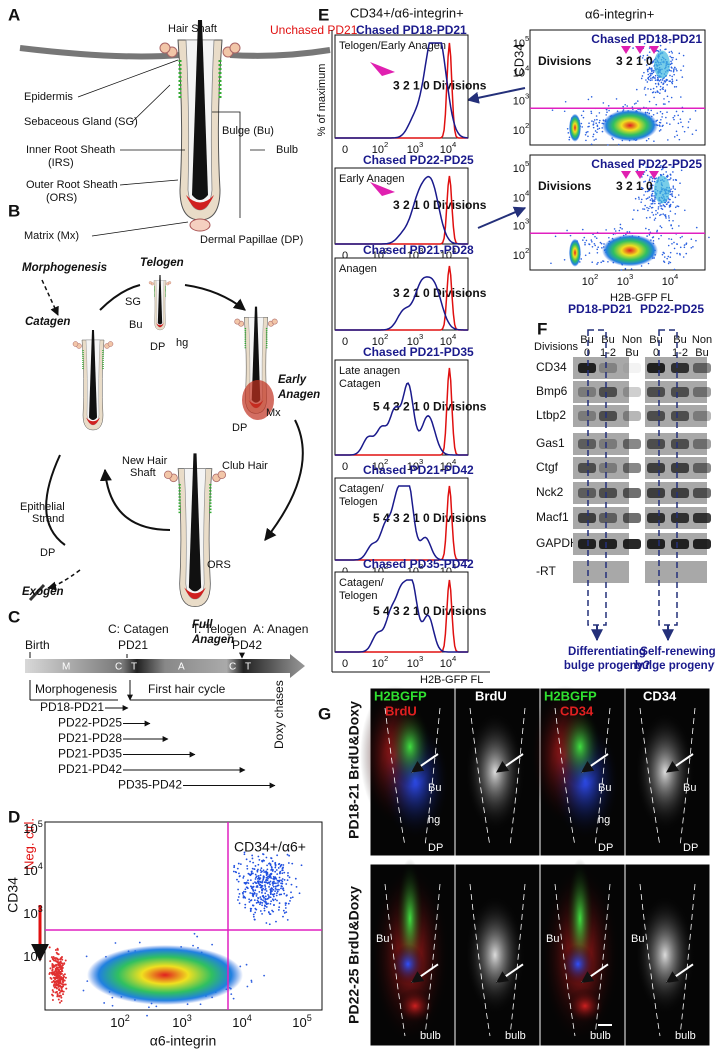 Image resolution: width=715 pixels, height=1050 pixels. Describe the element at coordinates (239, 428) in the screenshot. I see `label: DP` at that location.